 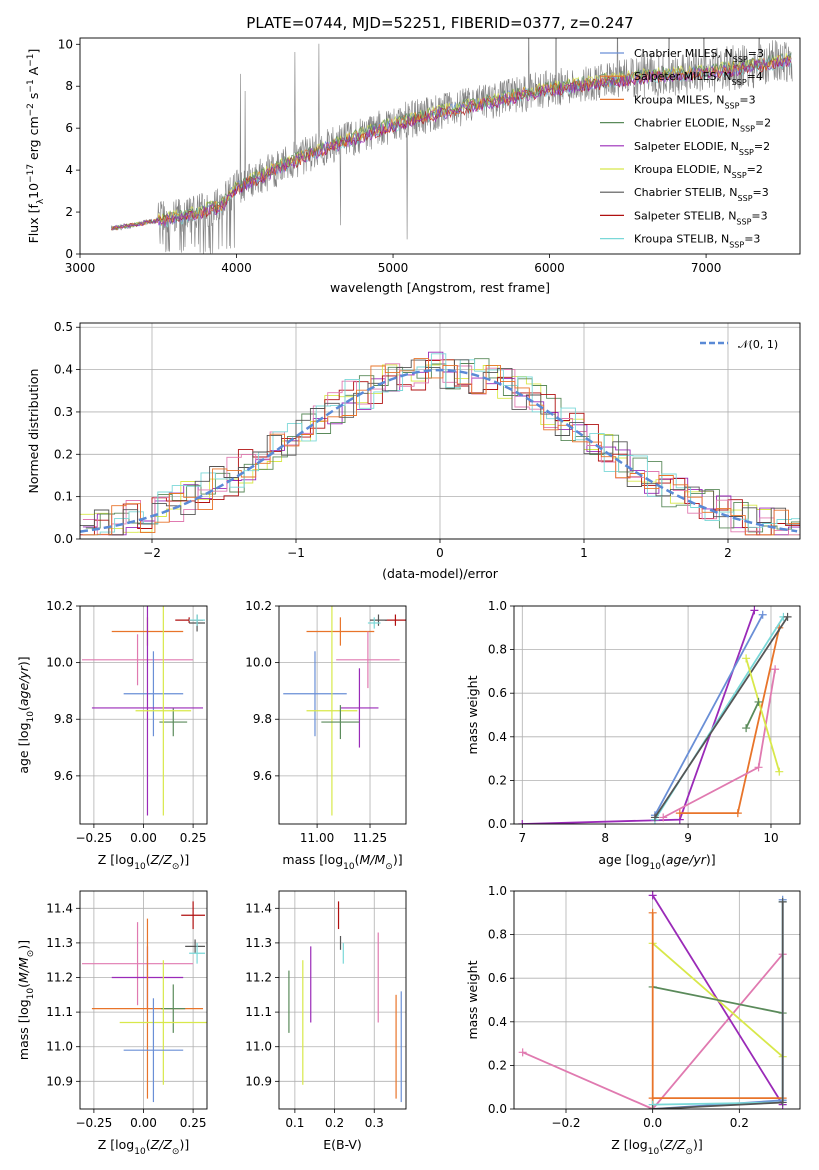 I want to click on x-tick-label: 2, so click(x=728, y=553).